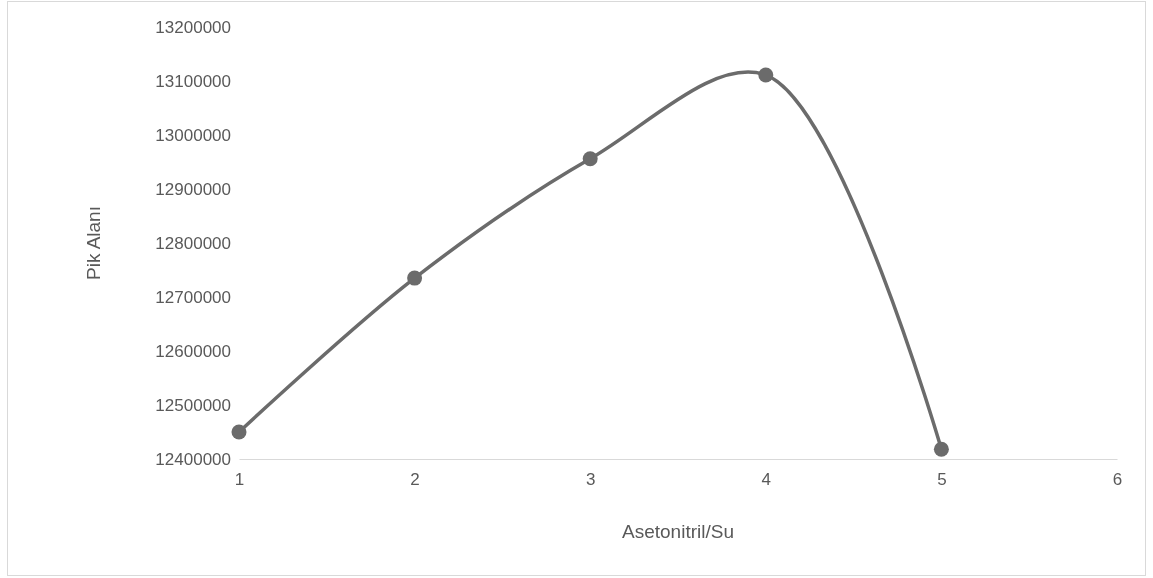 The width and height of the screenshot is (1153, 578). Describe the element at coordinates (93, 243) in the screenshot. I see `y-axis-title: Pik Alanı` at that location.